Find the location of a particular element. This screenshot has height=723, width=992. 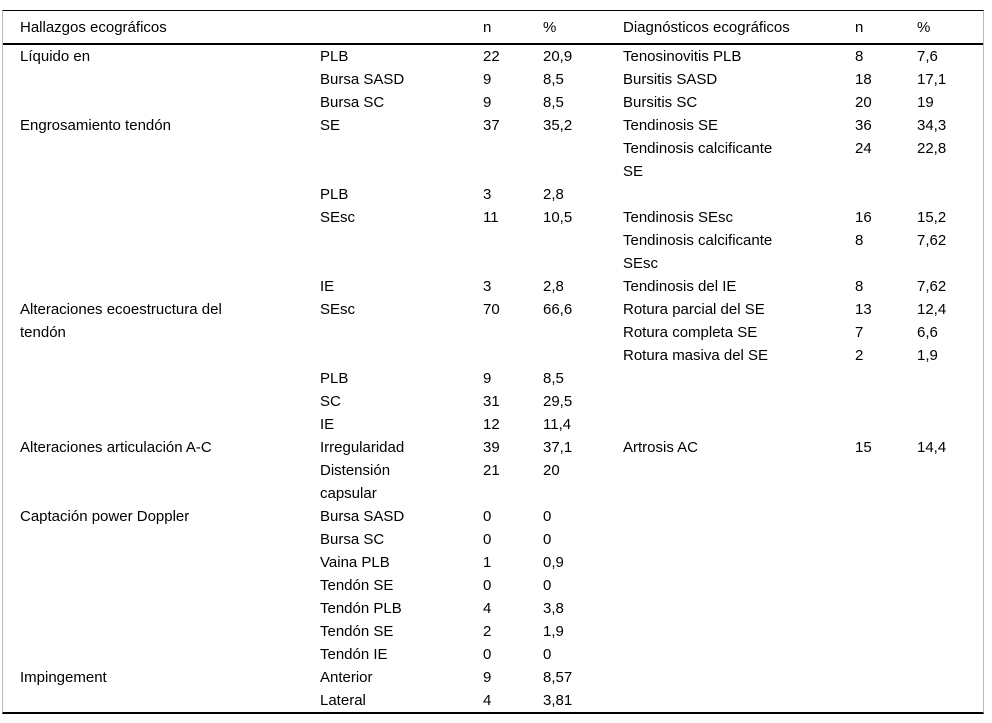

table-cell: 3,8 is located at coordinates (553, 608).